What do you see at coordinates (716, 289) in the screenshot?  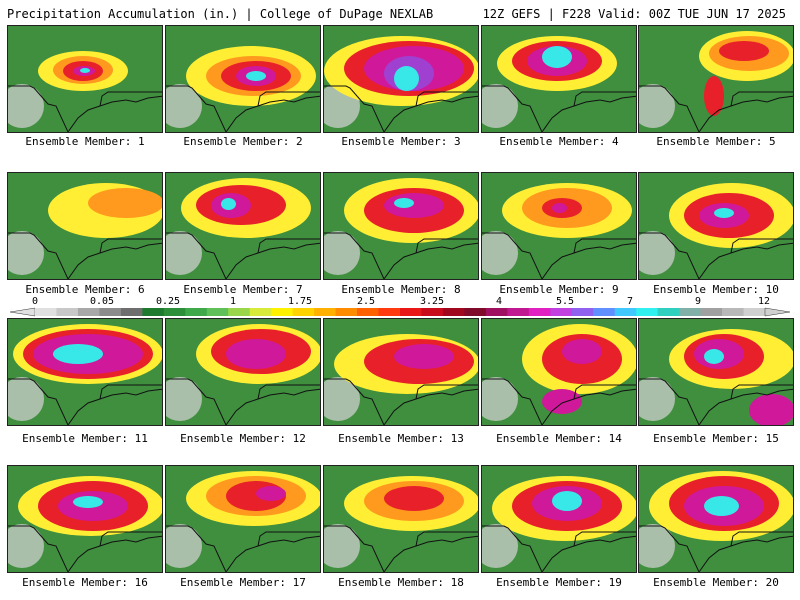 I see `ensemble-member-label: Ensemble Member: 10` at bounding box center [716, 289].